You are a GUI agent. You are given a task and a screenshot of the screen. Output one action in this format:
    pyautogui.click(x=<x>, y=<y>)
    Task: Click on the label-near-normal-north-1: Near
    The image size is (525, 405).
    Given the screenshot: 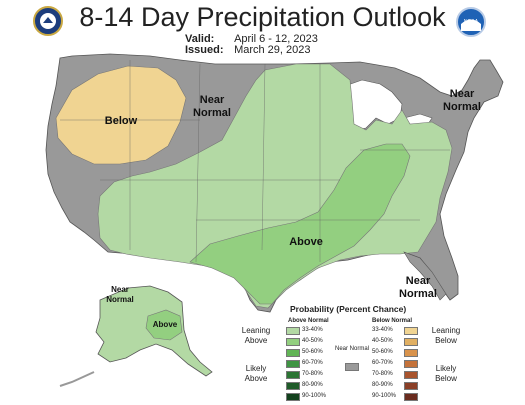 What is the action you would take?
    pyautogui.click(x=212, y=100)
    